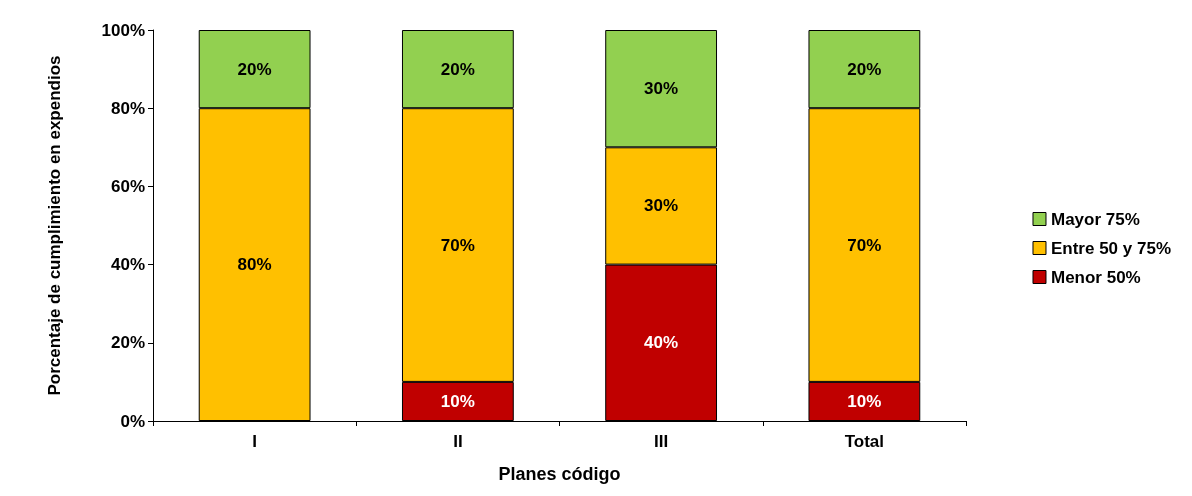 This screenshot has width=1192, height=496. What do you see at coordinates (127, 265) in the screenshot?
I see `y-tick-label: 40%` at bounding box center [127, 265].